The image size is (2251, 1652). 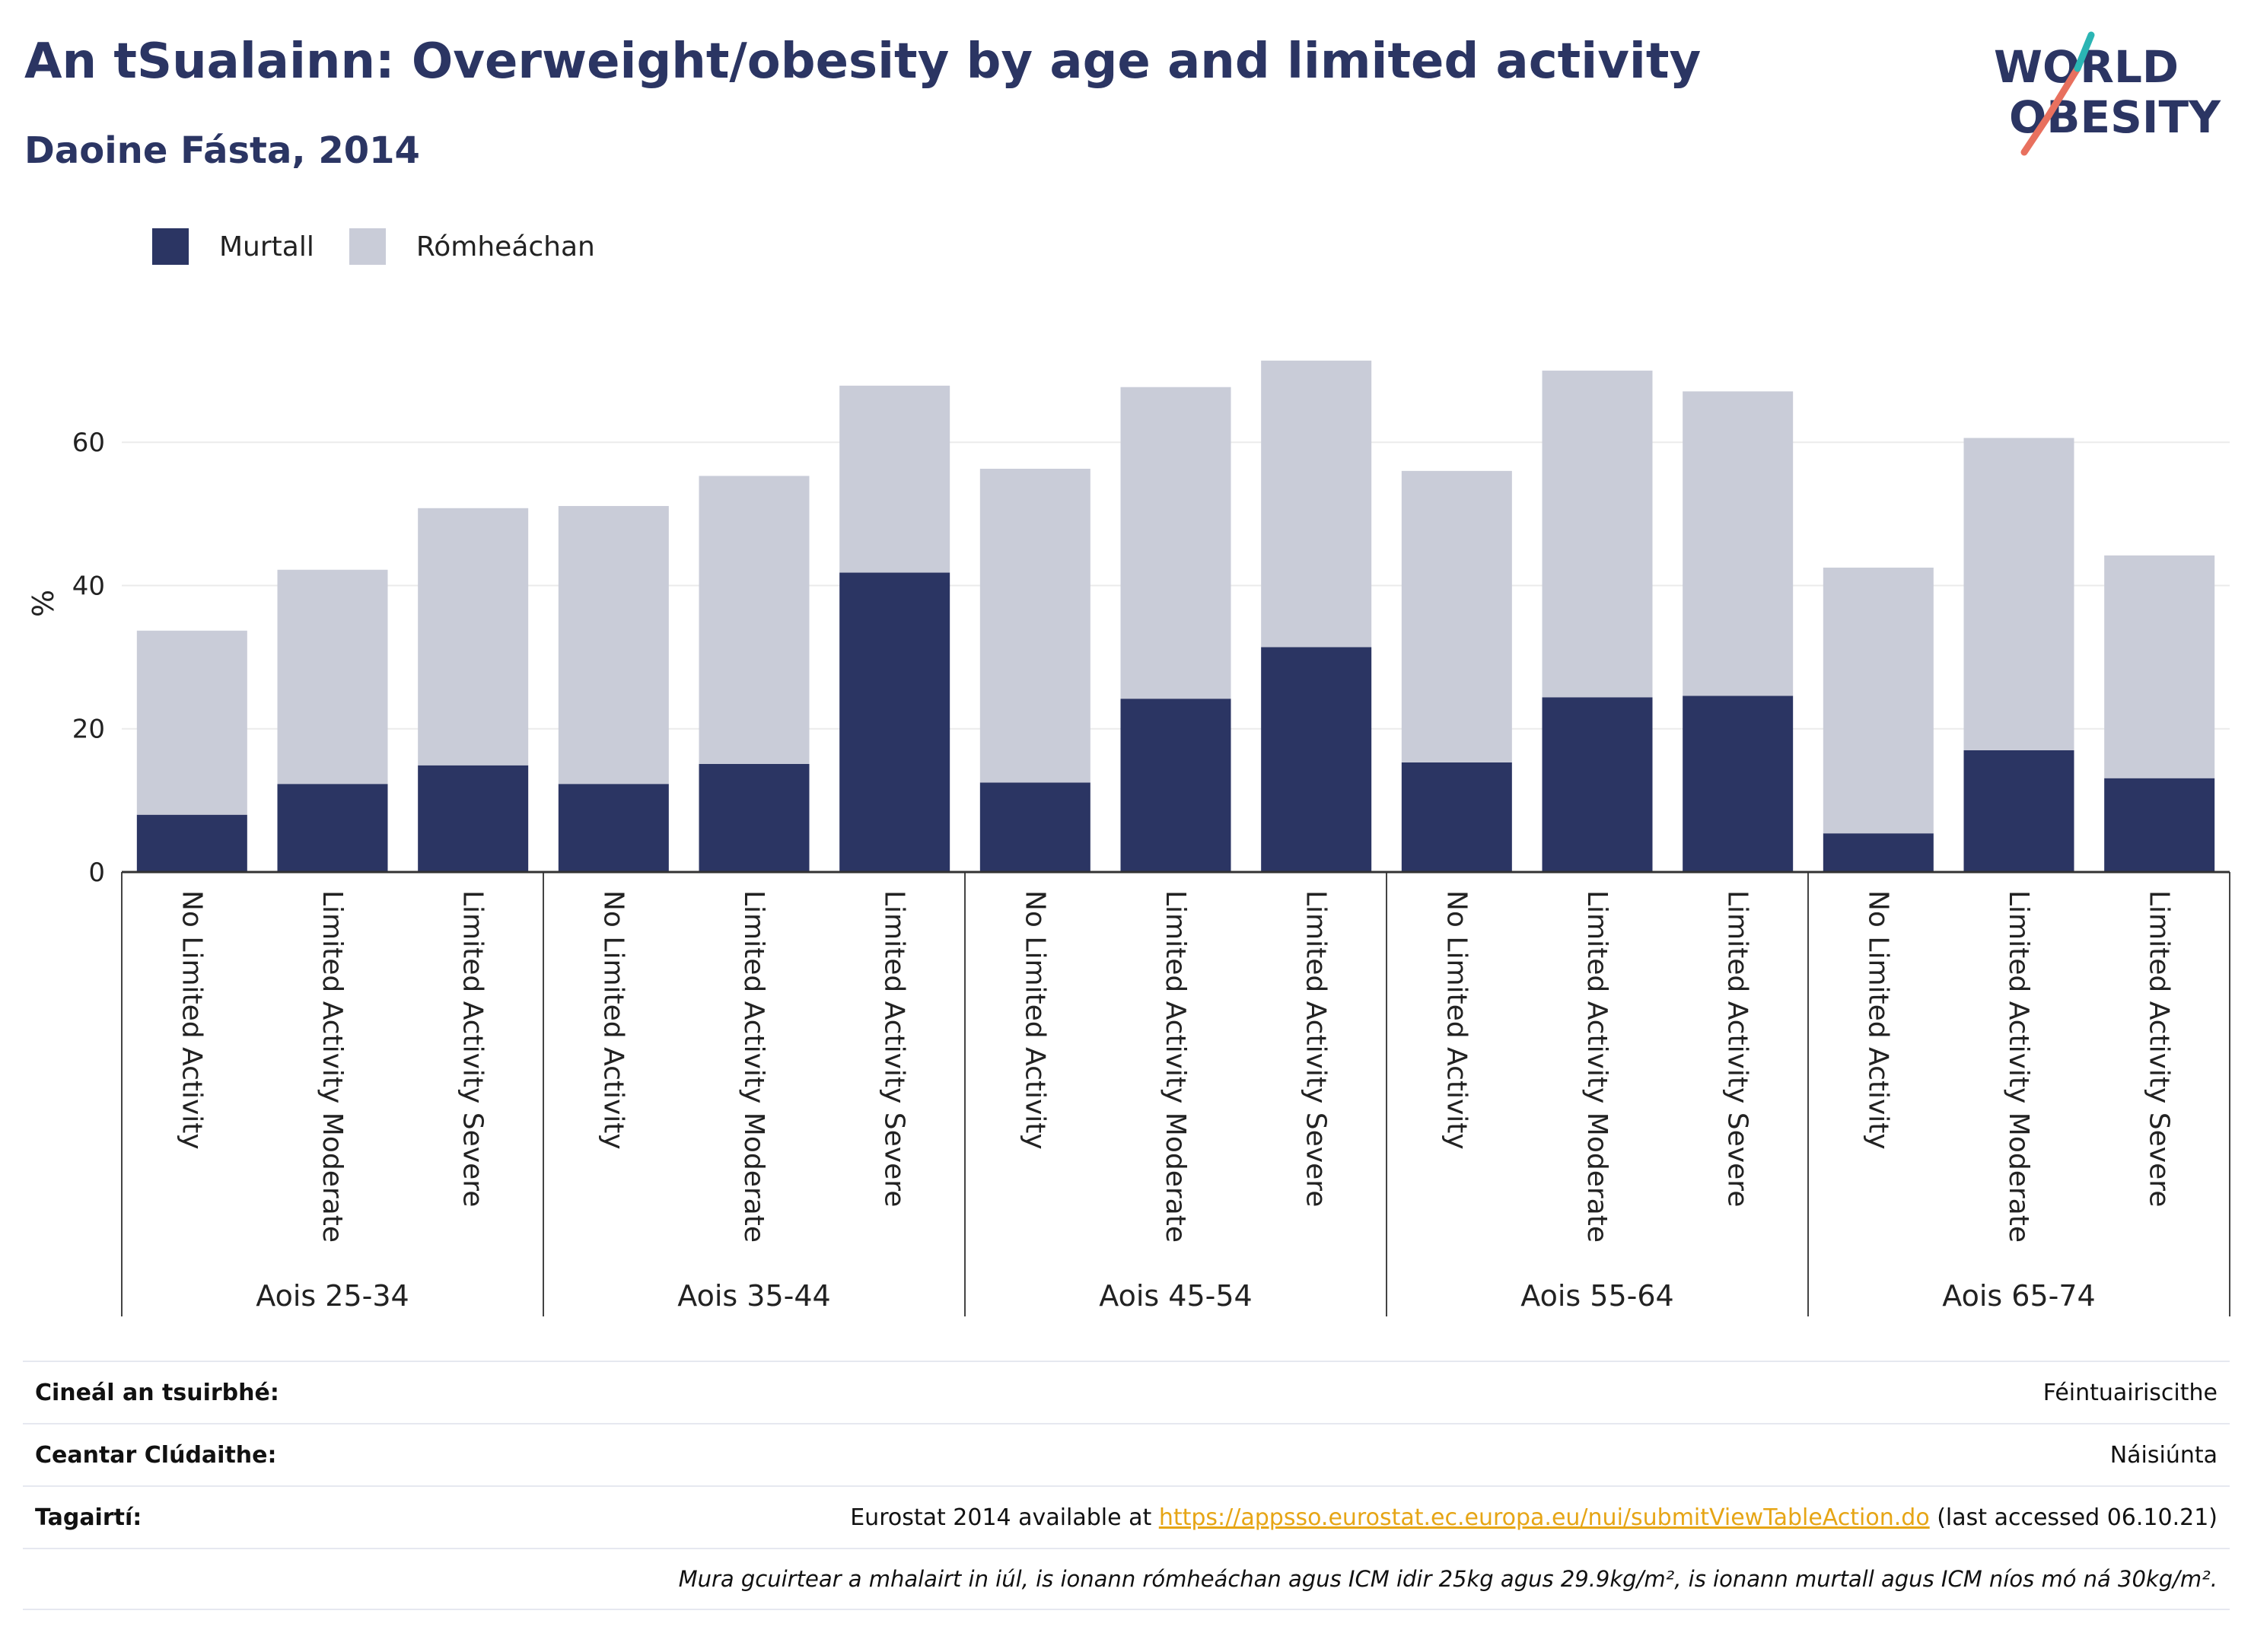 What do you see at coordinates (88, 586) in the screenshot?
I see `y-tick-label: 40` at bounding box center [88, 586].